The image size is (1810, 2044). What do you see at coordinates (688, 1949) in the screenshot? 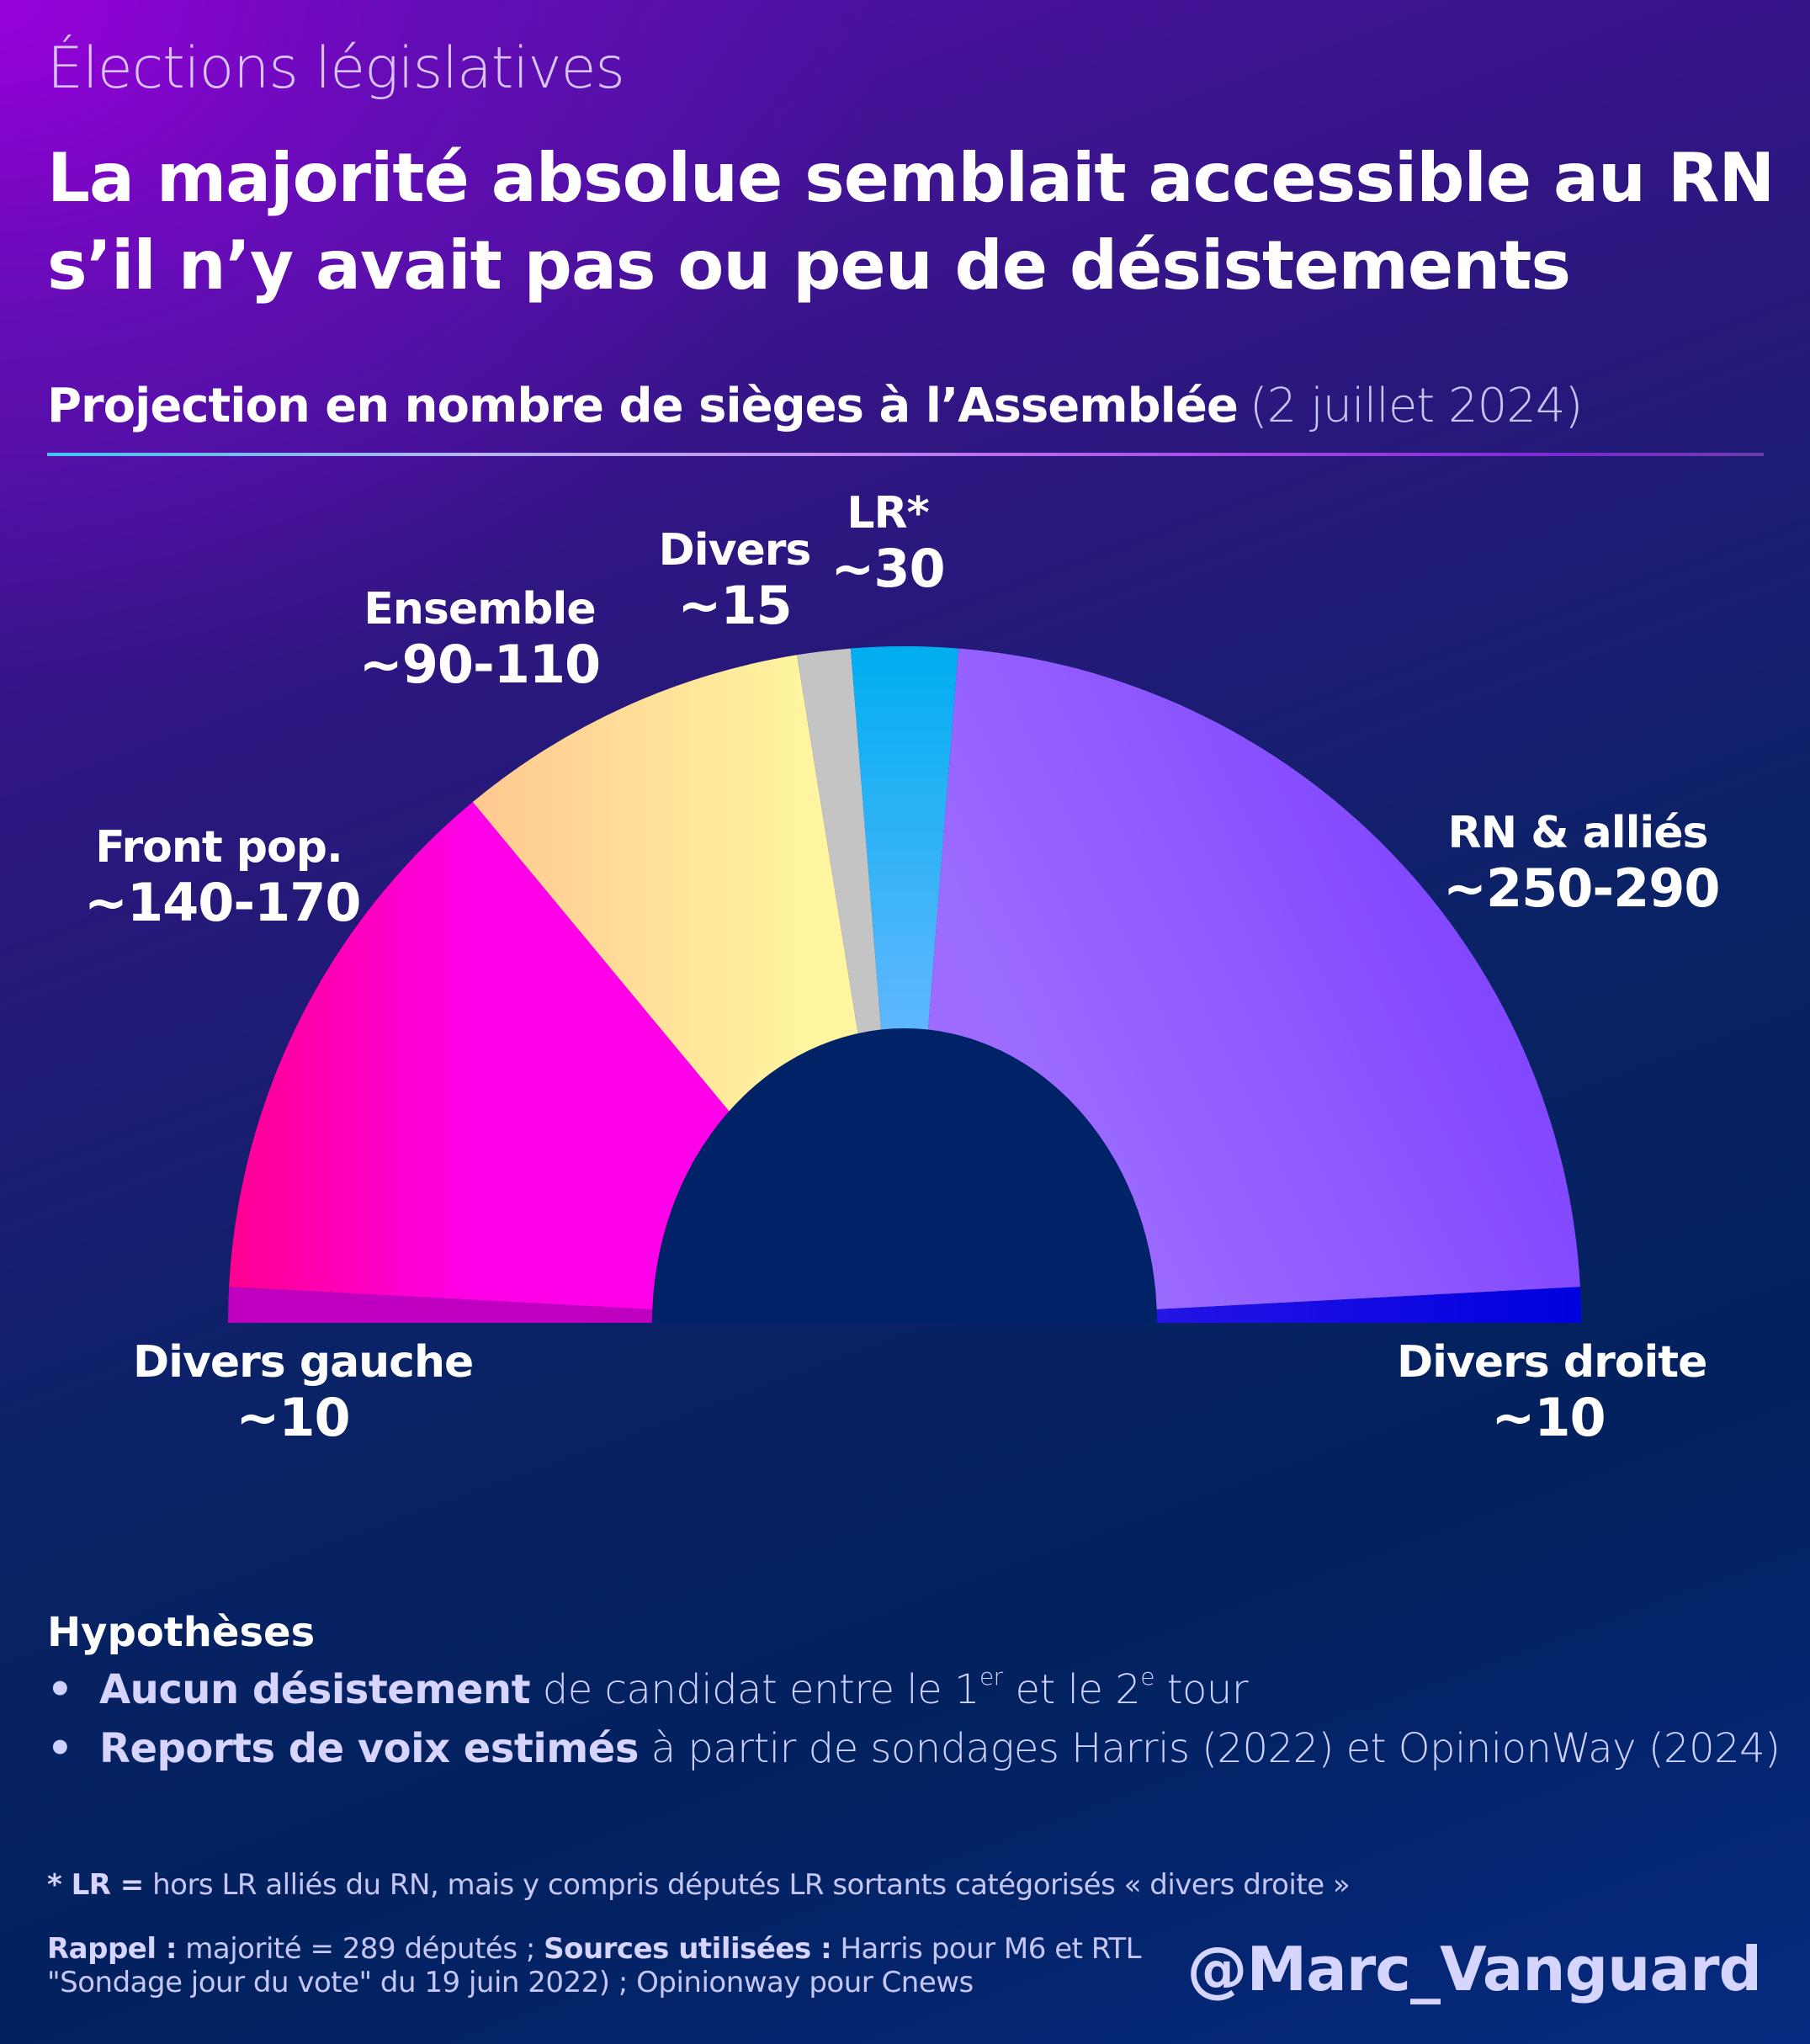
I see `sources-label: Sources utilisées :` at bounding box center [688, 1949].